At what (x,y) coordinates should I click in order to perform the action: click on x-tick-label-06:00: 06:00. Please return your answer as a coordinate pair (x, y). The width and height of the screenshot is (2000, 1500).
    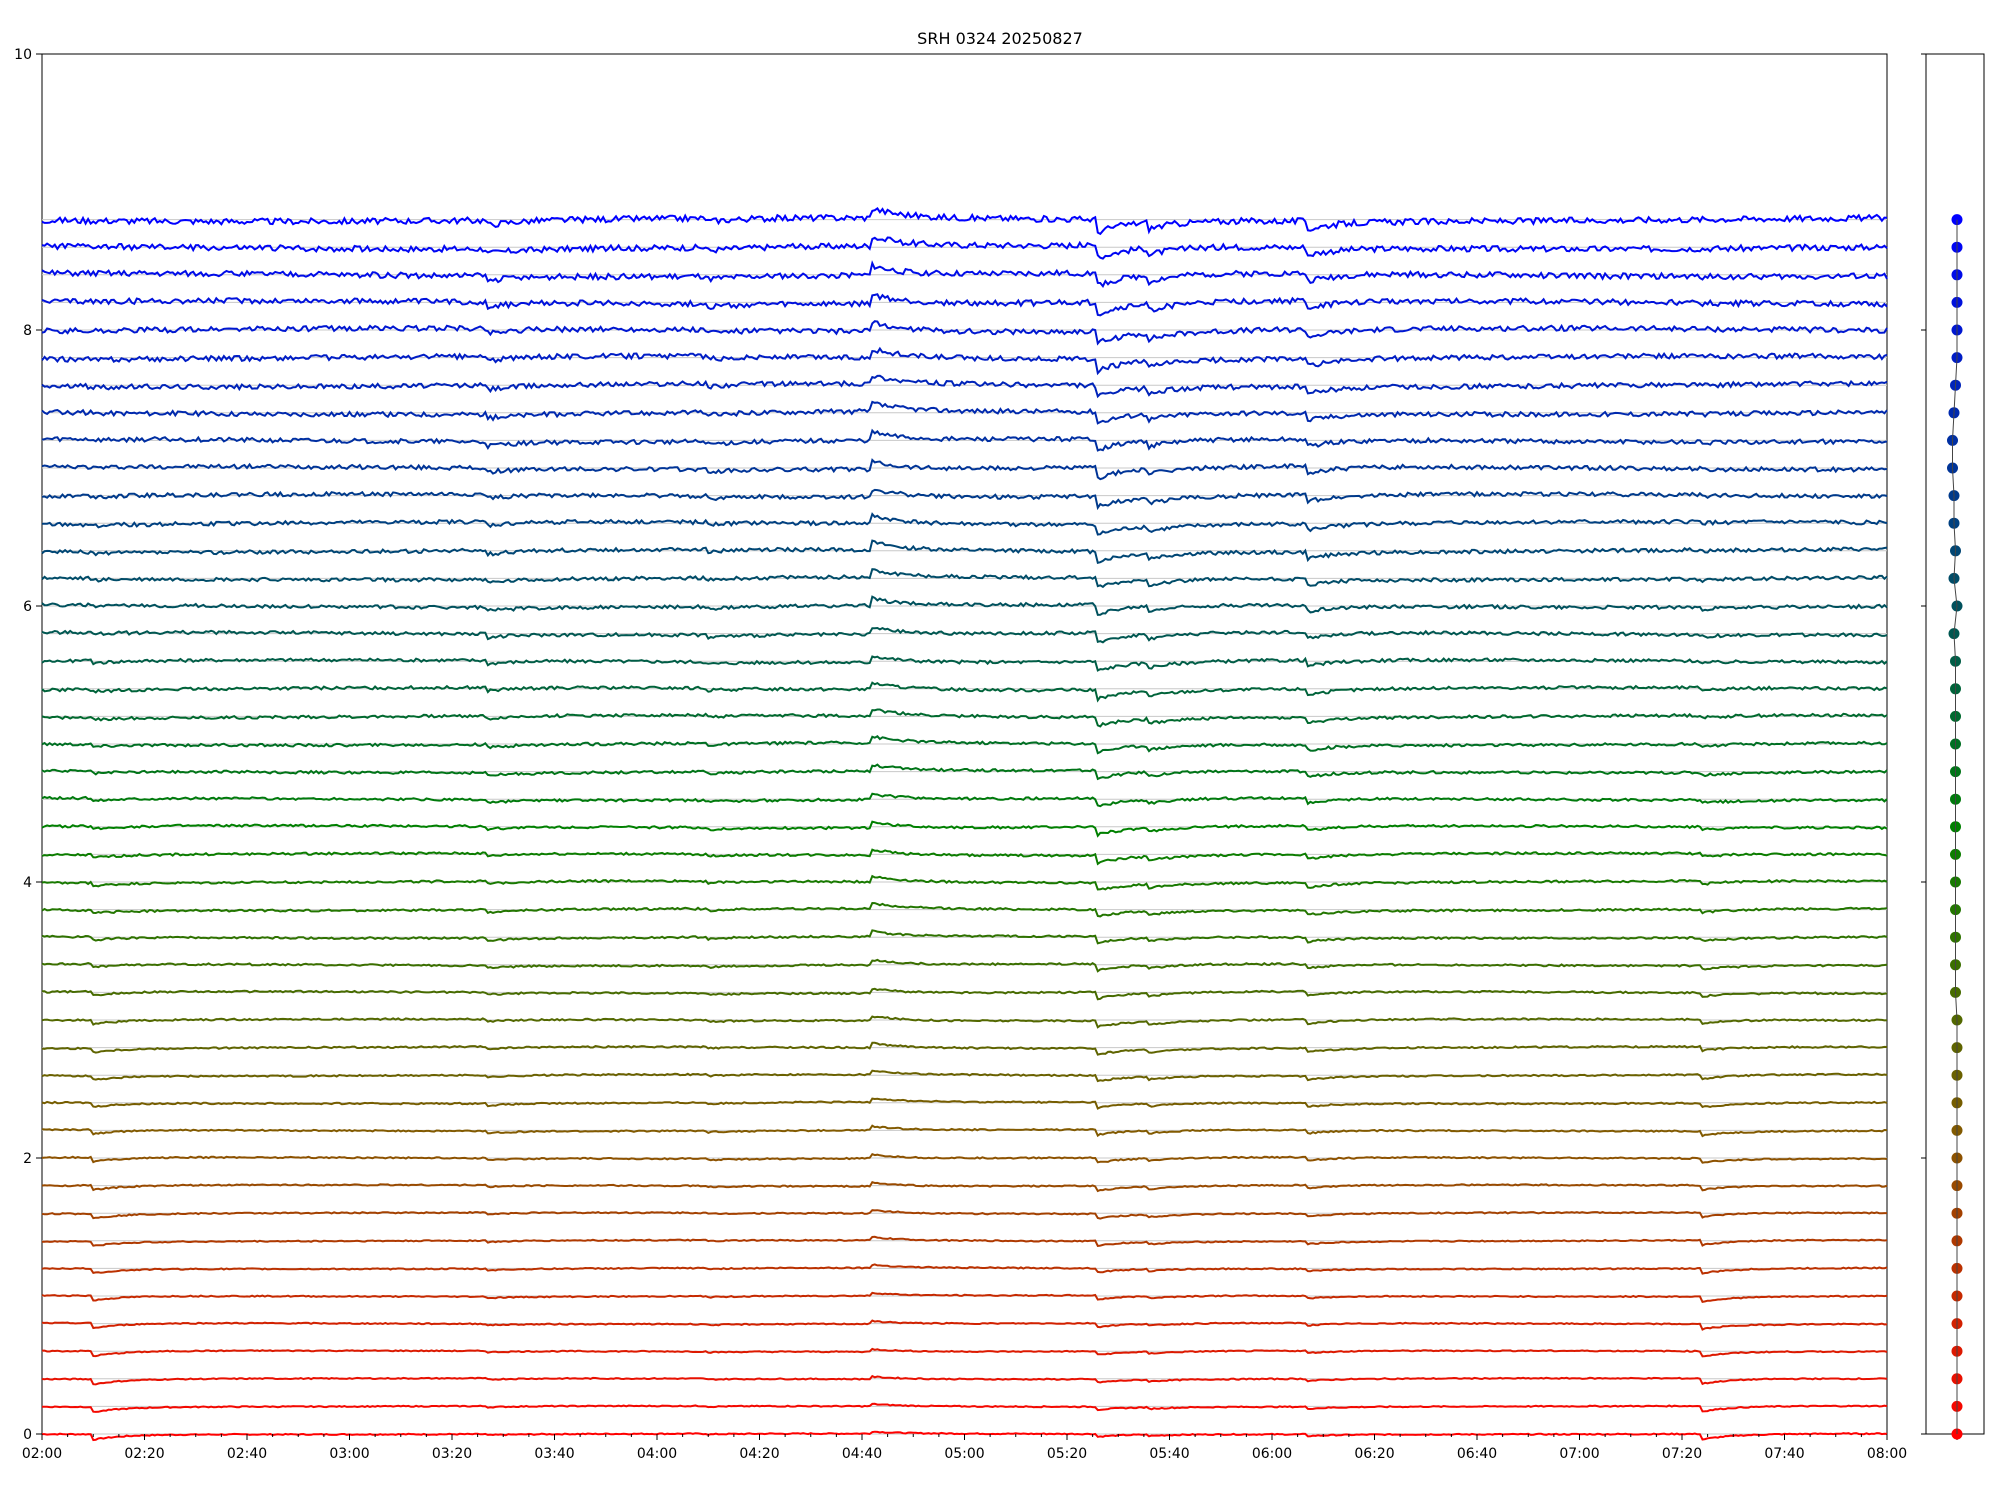
    Looking at the image, I should click on (1272, 1454).